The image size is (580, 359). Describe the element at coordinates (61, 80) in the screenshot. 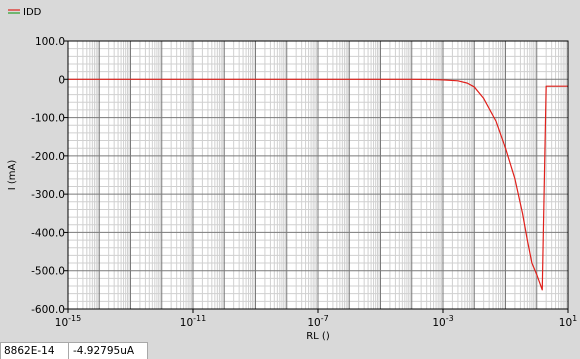

I see `y-tick-label: 0` at that location.